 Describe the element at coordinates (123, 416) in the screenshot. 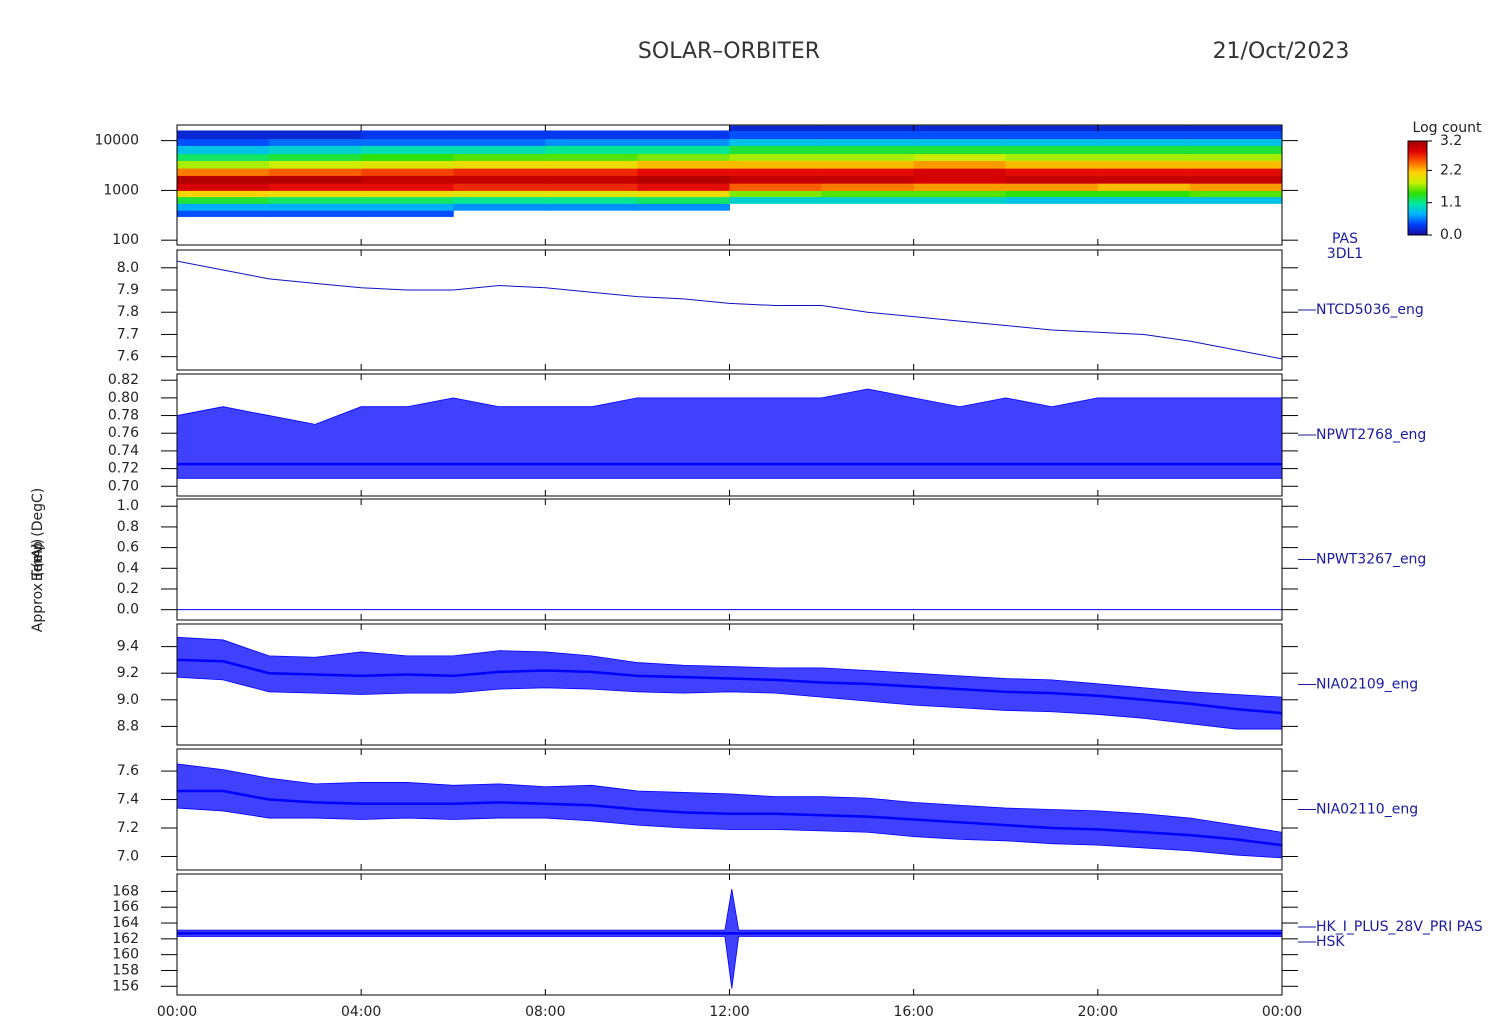

I see `y-tick-label: 0.78` at that location.